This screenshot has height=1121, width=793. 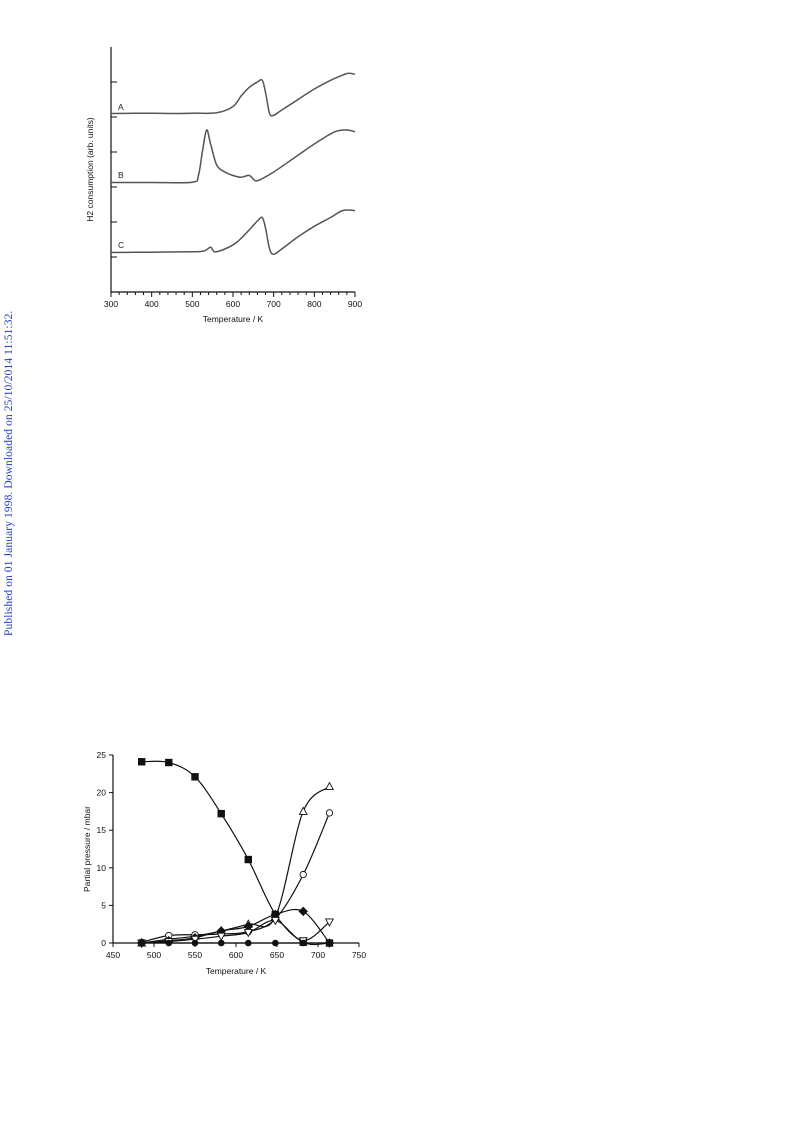 What do you see at coordinates (103, 905) in the screenshot?
I see `y-tick-label: 5` at bounding box center [103, 905].